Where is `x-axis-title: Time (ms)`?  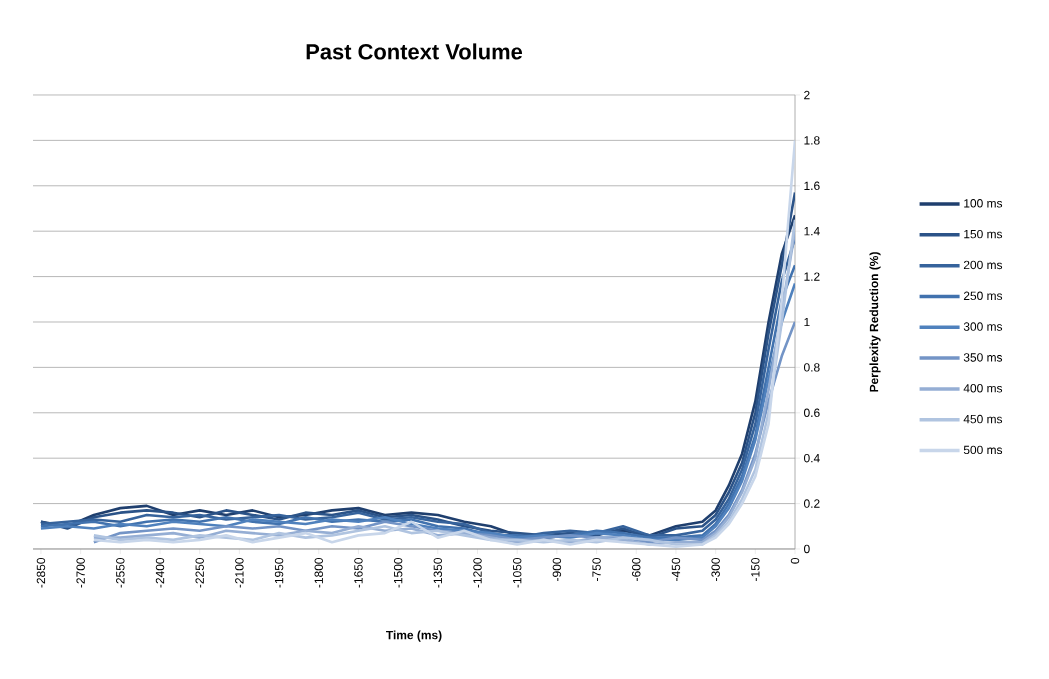 x-axis-title: Time (ms) is located at coordinates (414, 636).